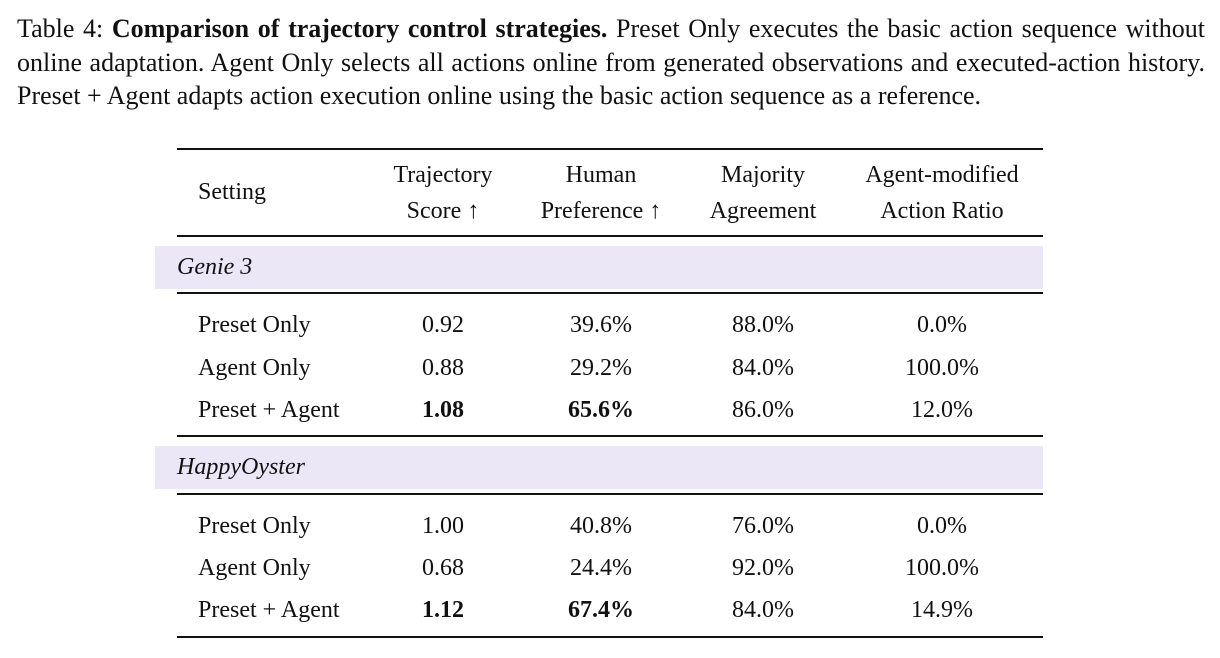 This screenshot has height=658, width=1220. What do you see at coordinates (763, 211) in the screenshot?
I see `header-line: Agreement` at bounding box center [763, 211].